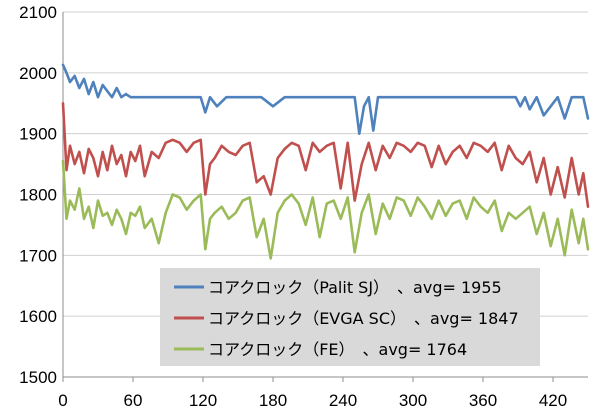 Image resolution: width=613 pixels, height=419 pixels. Describe the element at coordinates (62, 400) in the screenshot. I see `x-tick-label: 0` at that location.